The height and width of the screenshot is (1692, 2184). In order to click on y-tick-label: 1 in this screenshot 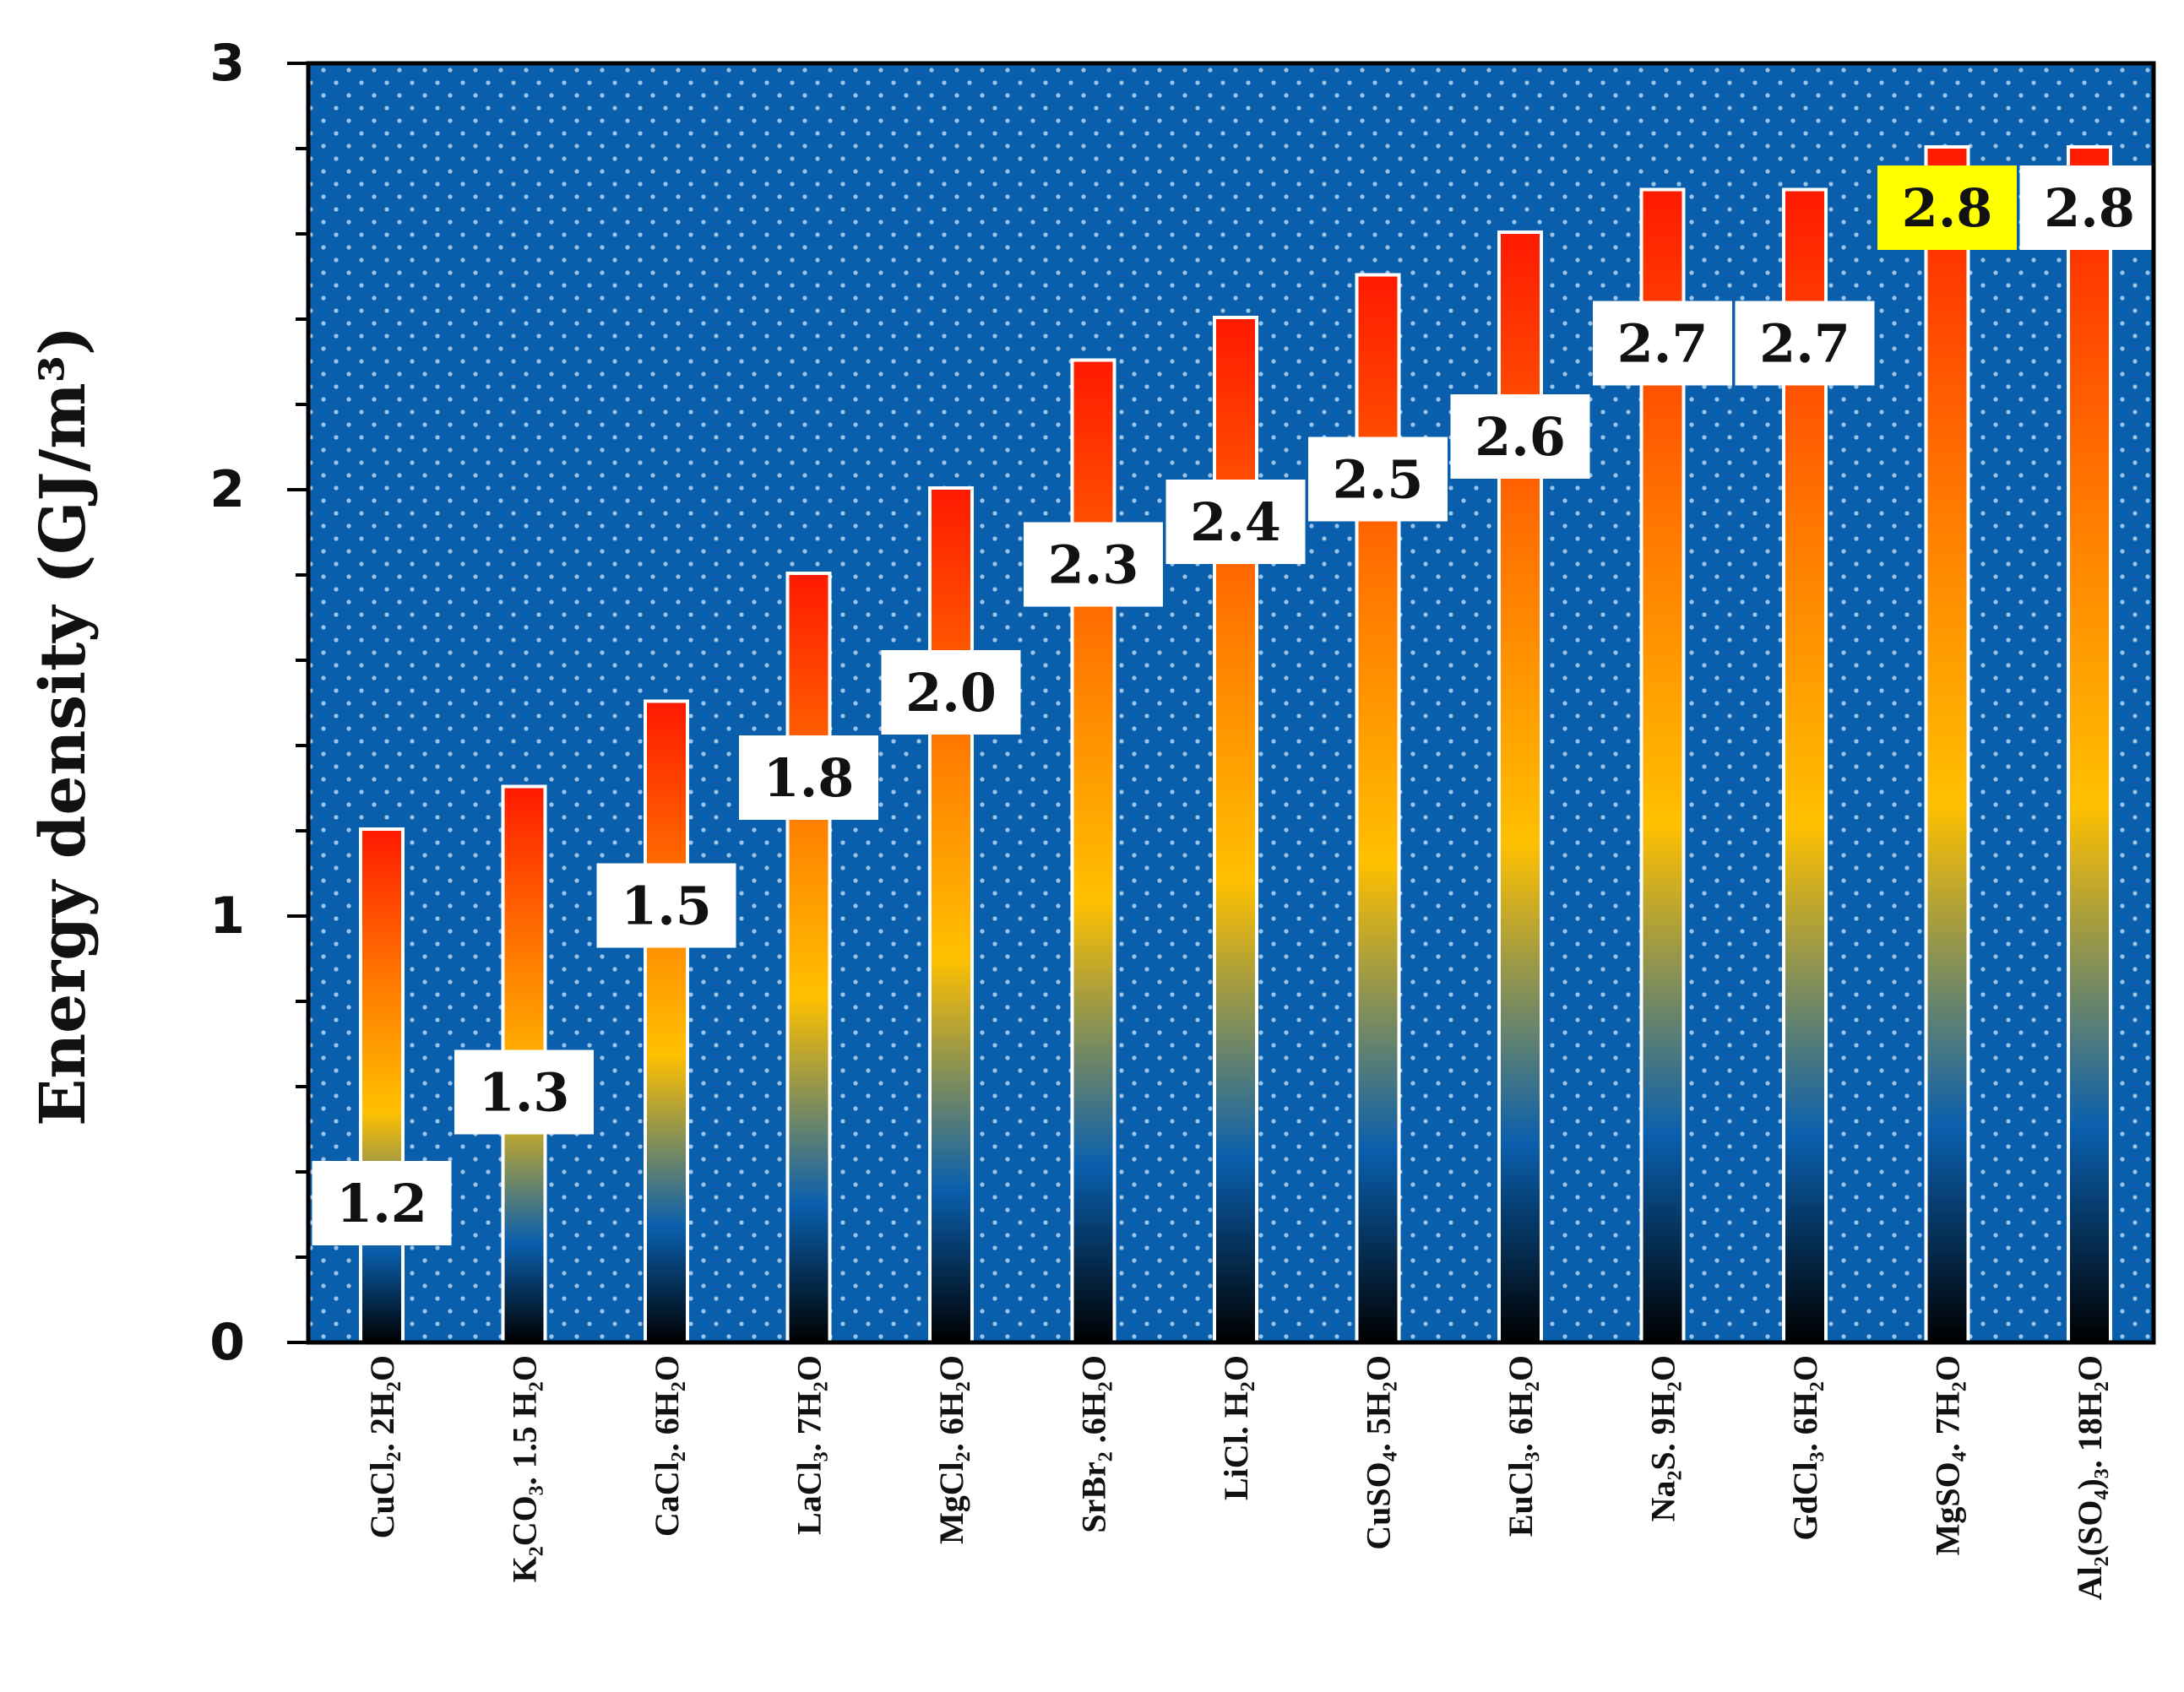, I will do `click(227, 916)`.